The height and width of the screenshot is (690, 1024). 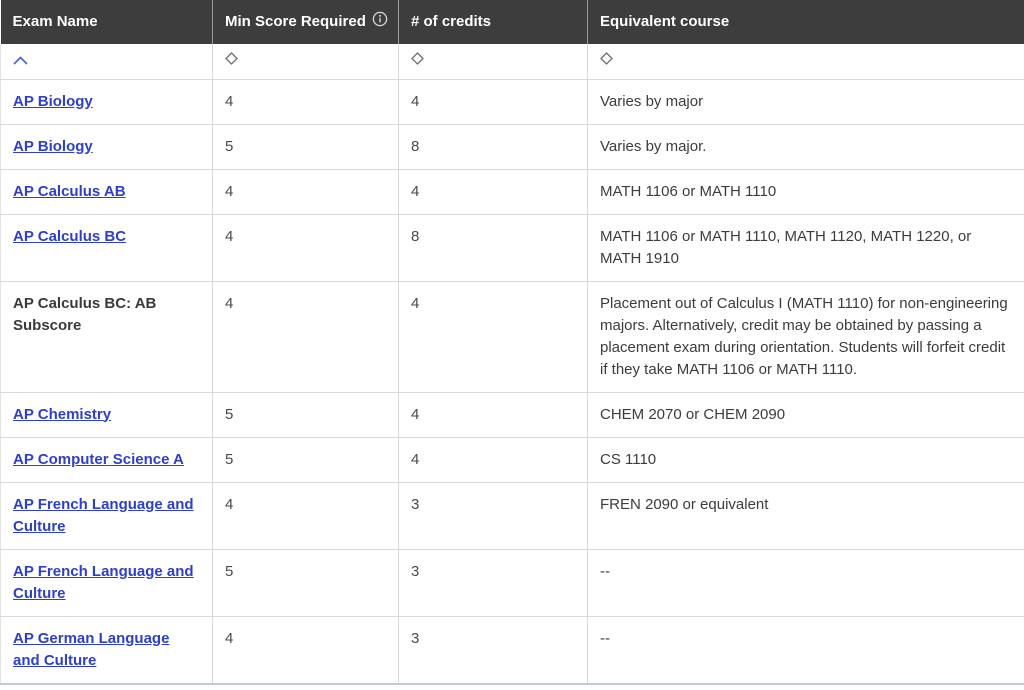 I want to click on info-icon, so click(x=380, y=22).